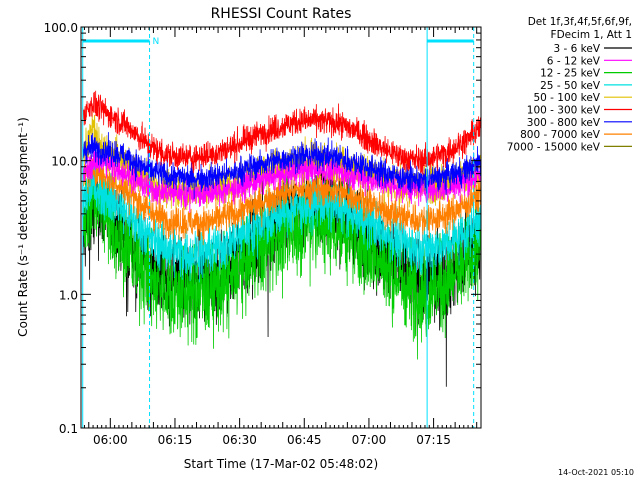  What do you see at coordinates (281, 14) in the screenshot?
I see `chart-title: RHESSI Count Rates` at bounding box center [281, 14].